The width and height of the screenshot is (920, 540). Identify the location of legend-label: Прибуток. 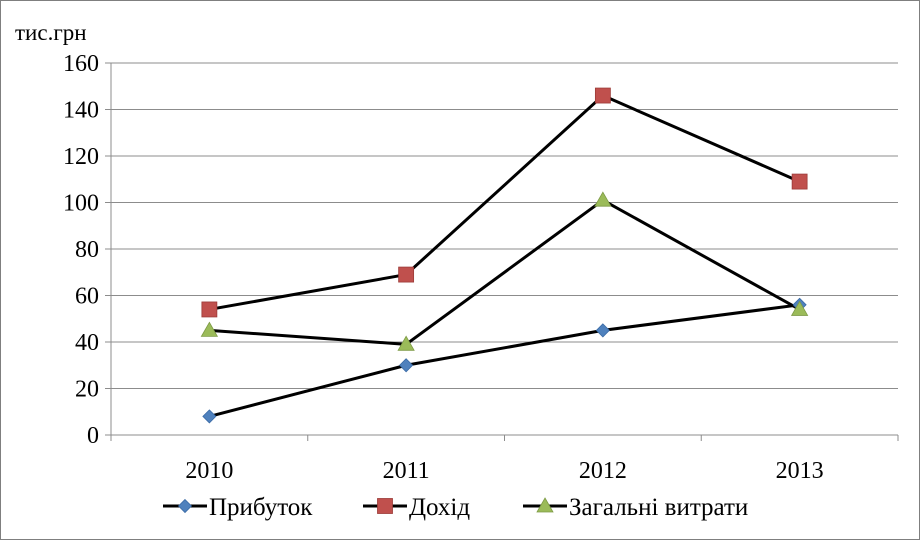
(261, 507).